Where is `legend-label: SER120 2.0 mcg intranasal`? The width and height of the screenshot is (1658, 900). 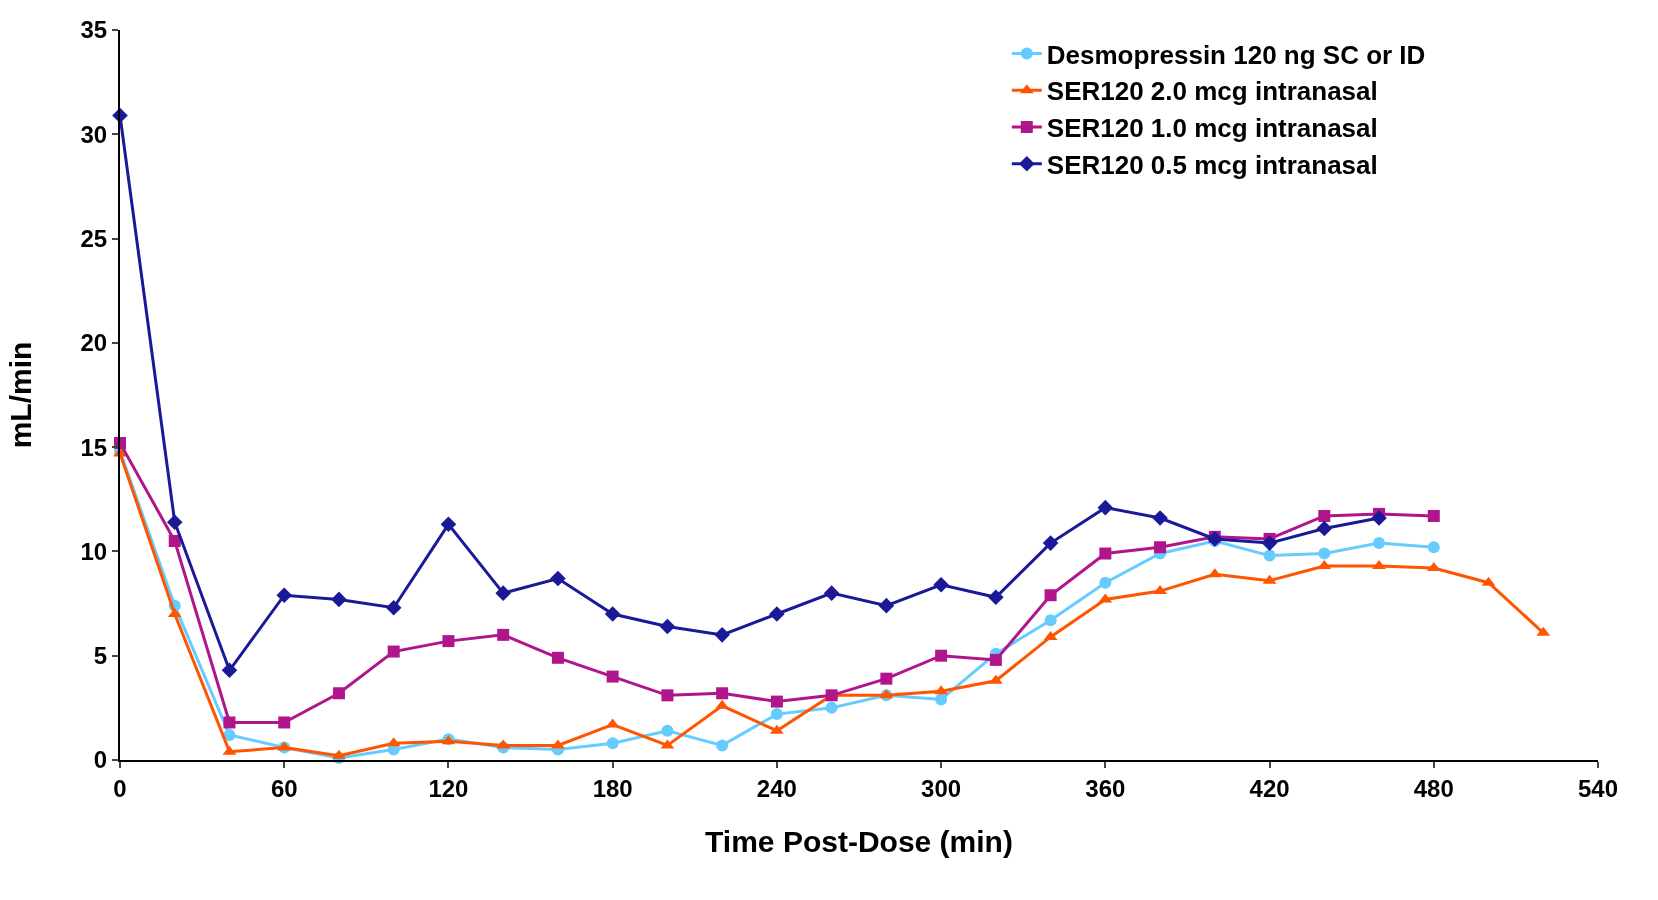
legend-label: SER120 2.0 mcg intranasal is located at coordinates (1212, 91).